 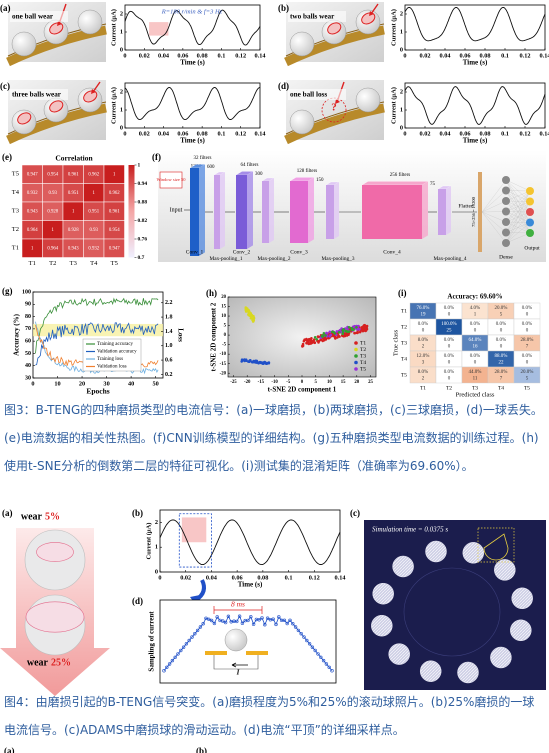 I want to click on cell-percent: 0.0%, so click(x=475, y=324).